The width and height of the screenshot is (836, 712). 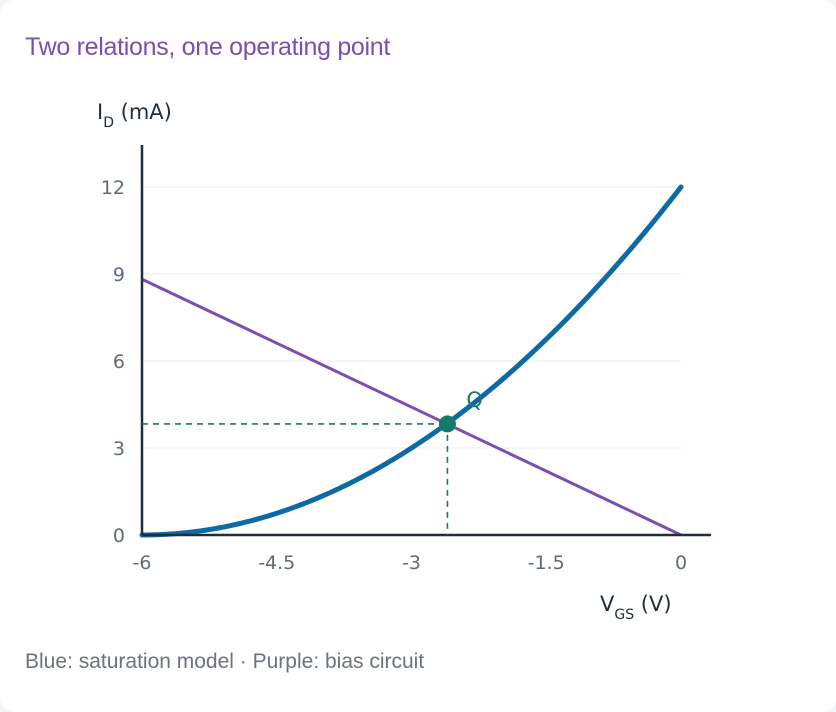 What do you see at coordinates (447, 424) in the screenshot?
I see `operating-point-marker` at bounding box center [447, 424].